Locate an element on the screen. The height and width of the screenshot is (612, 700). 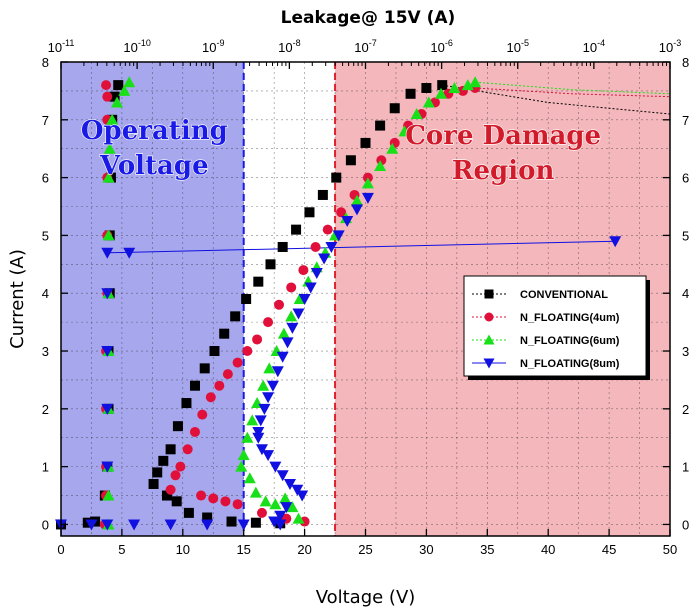
y-tick-label-left: 2 is located at coordinates (45, 409).